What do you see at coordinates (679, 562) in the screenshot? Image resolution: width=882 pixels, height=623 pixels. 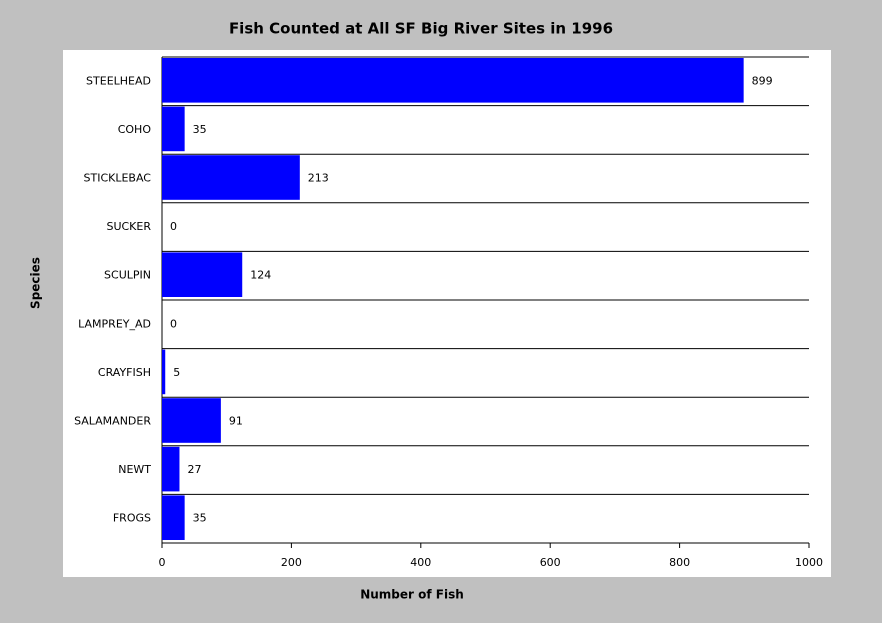 I see `x-tick-label: 800` at bounding box center [679, 562].